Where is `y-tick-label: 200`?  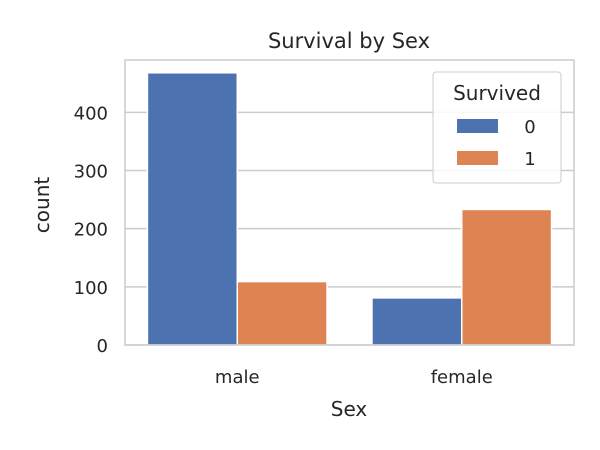 y-tick-label: 200 is located at coordinates (91, 230).